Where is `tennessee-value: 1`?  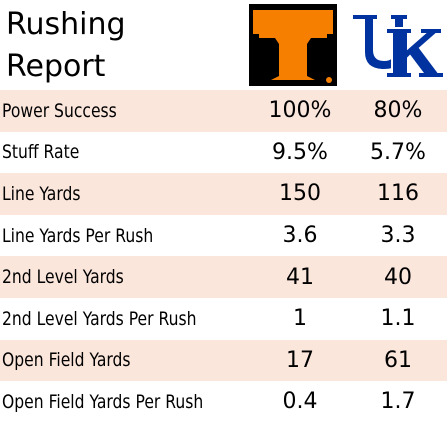 tennessee-value: 1 is located at coordinates (300, 319).